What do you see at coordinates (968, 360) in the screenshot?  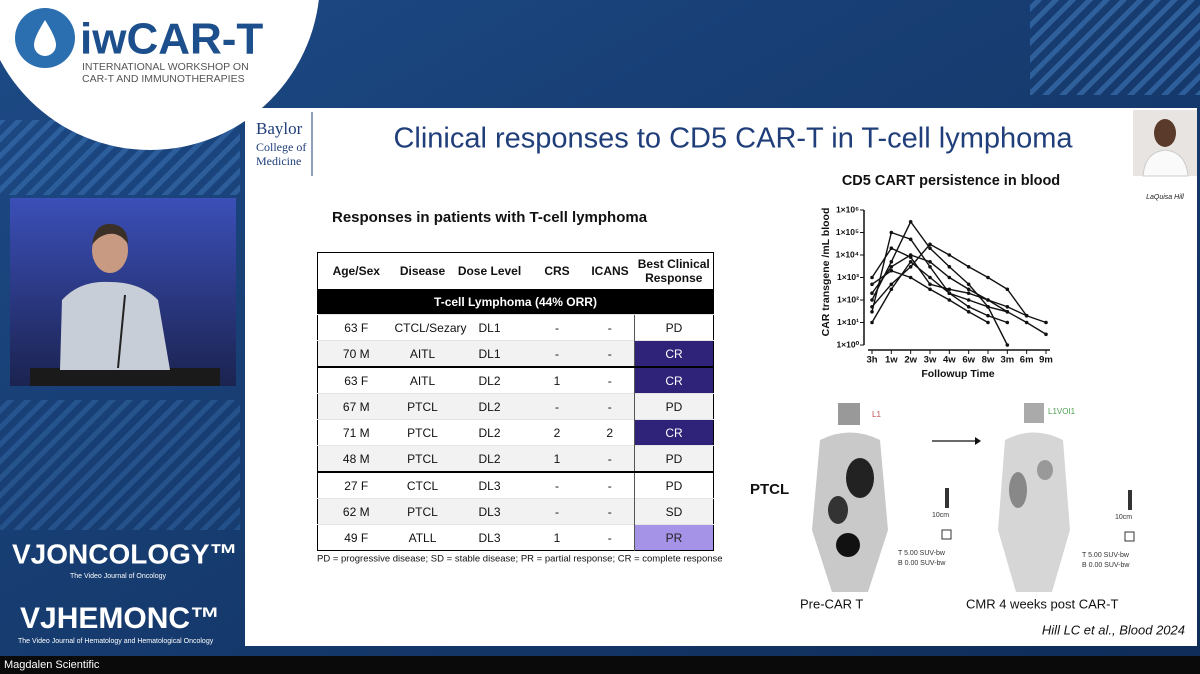 I see `x-tick-label: 6w` at bounding box center [968, 360].